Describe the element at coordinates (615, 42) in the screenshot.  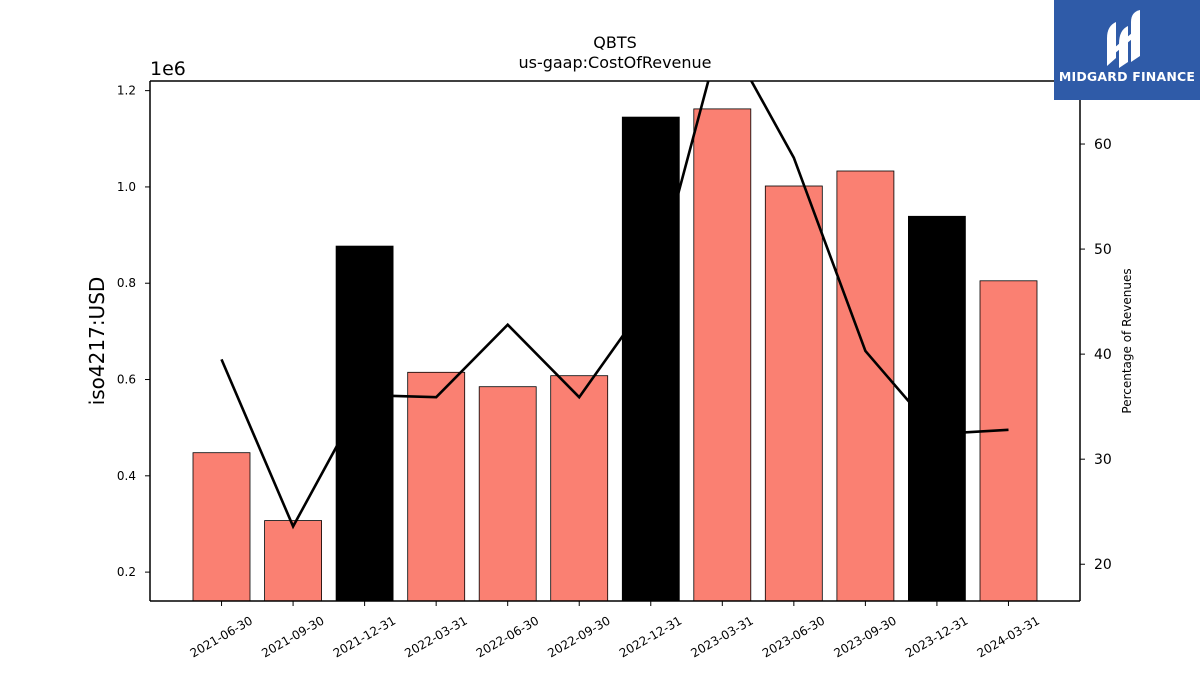
I see `chart-title: QBTS` at that location.